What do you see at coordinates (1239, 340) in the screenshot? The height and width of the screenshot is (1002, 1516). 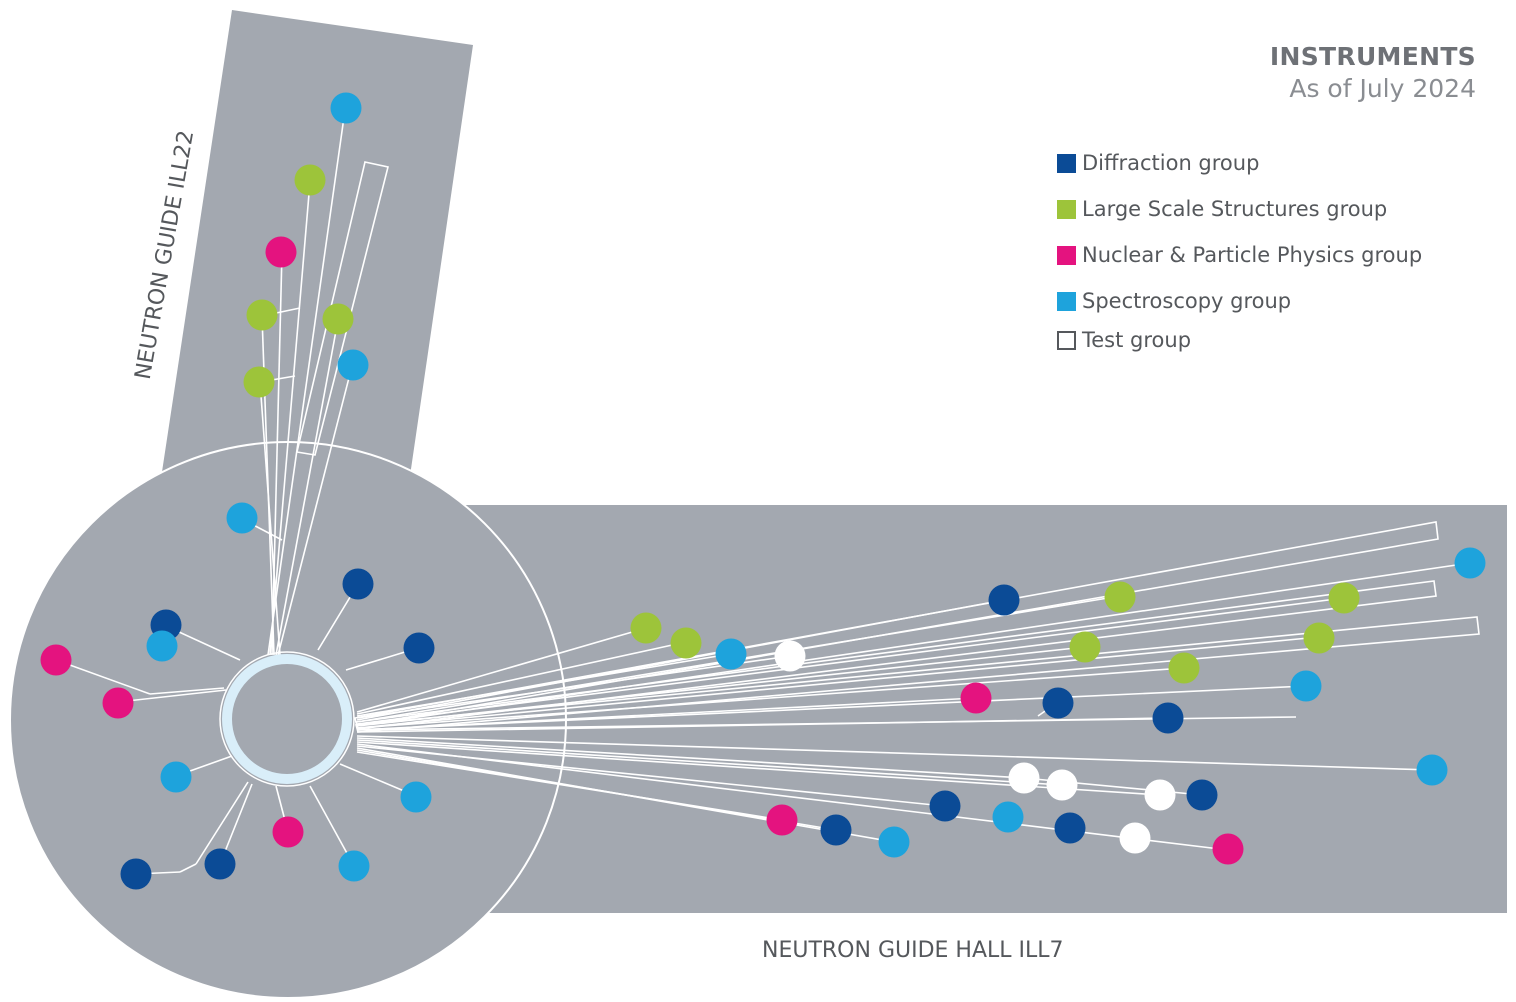 I see `legend-item-test: Test group` at bounding box center [1239, 340].